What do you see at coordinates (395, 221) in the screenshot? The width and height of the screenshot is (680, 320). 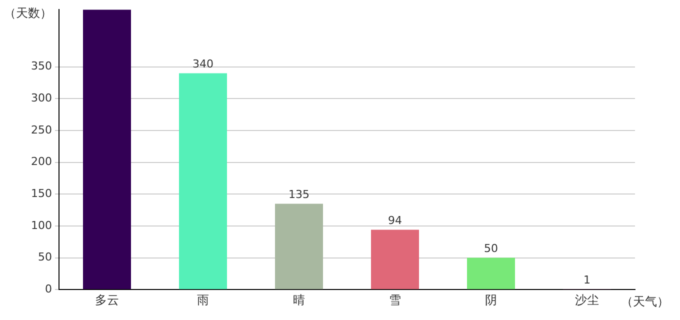 I see `data-label: 94` at bounding box center [395, 221].